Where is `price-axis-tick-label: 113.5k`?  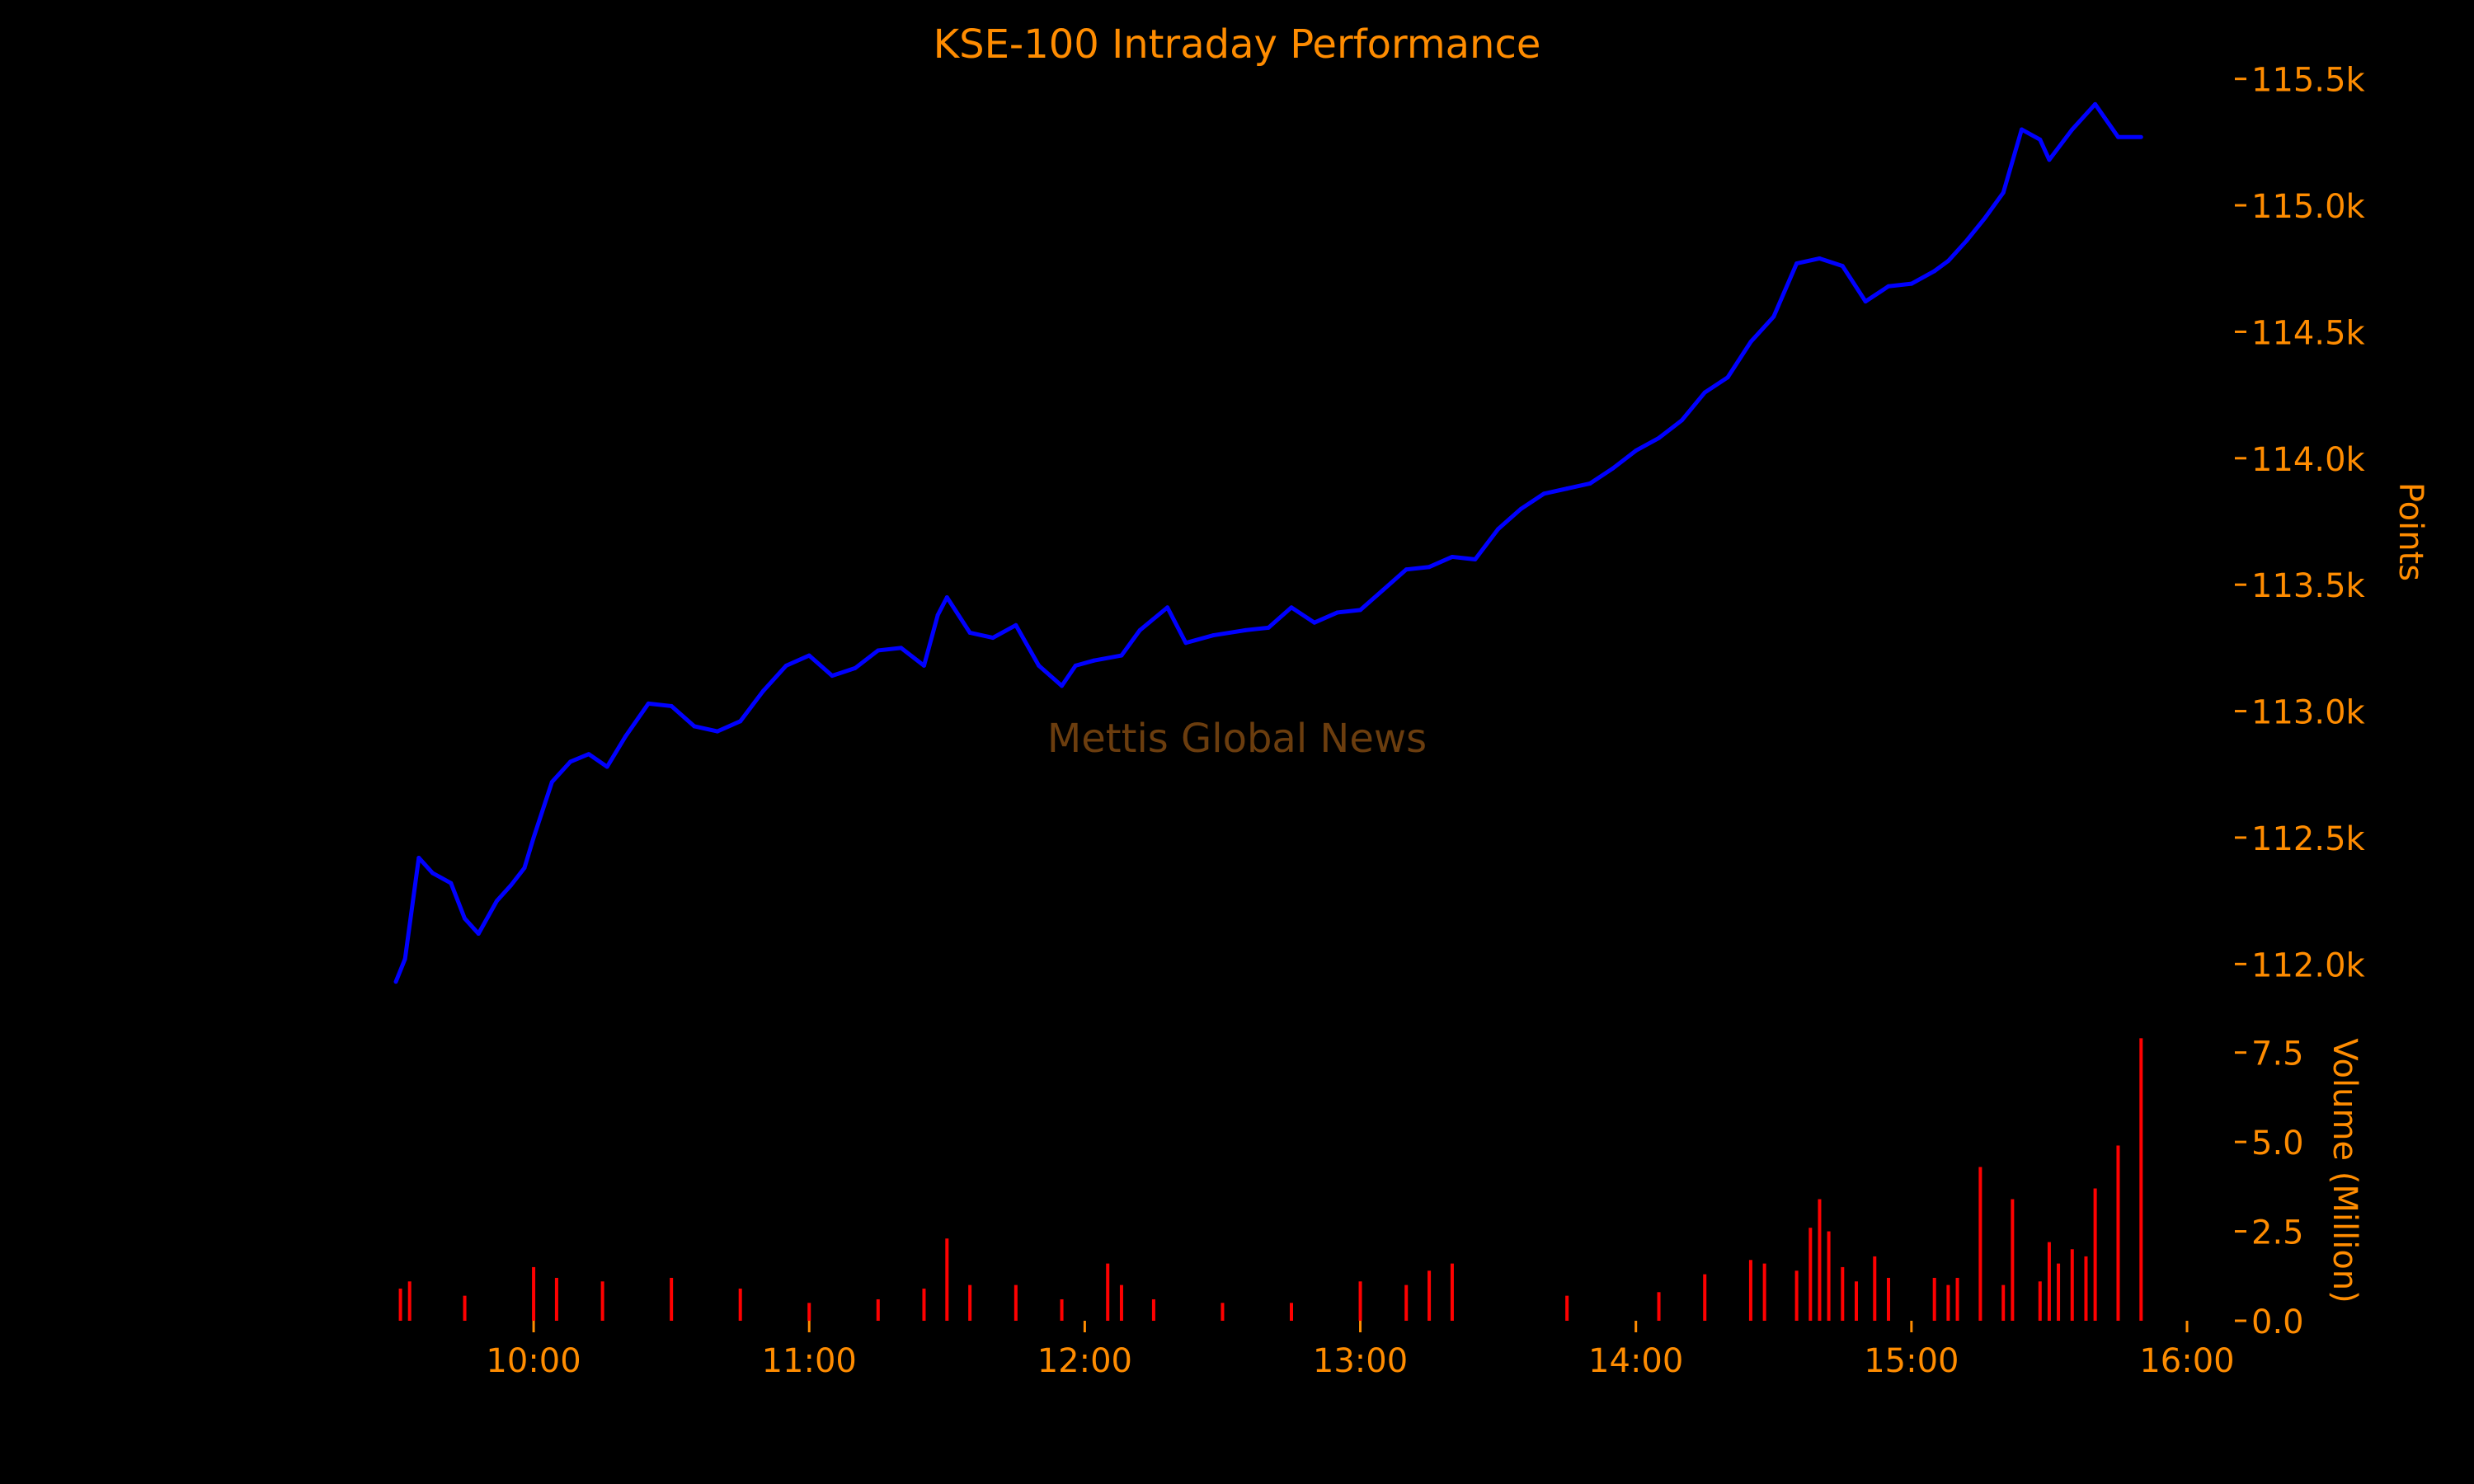 price-axis-tick-label: 113.5k is located at coordinates (2308, 586).